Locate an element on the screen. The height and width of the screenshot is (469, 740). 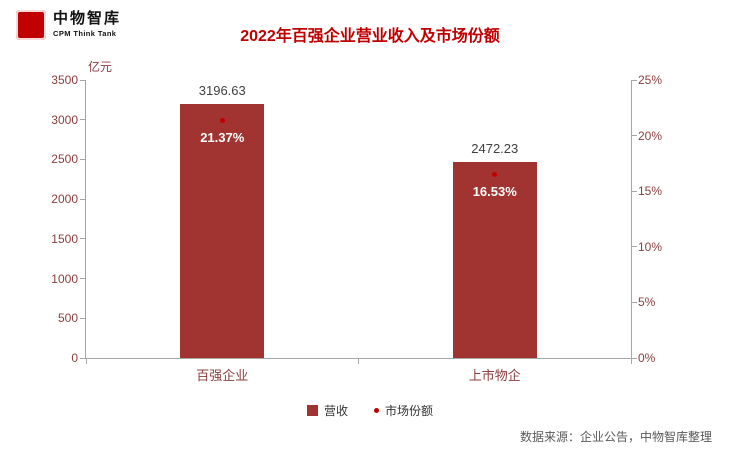
category-label: 百强企业 is located at coordinates (222, 375).